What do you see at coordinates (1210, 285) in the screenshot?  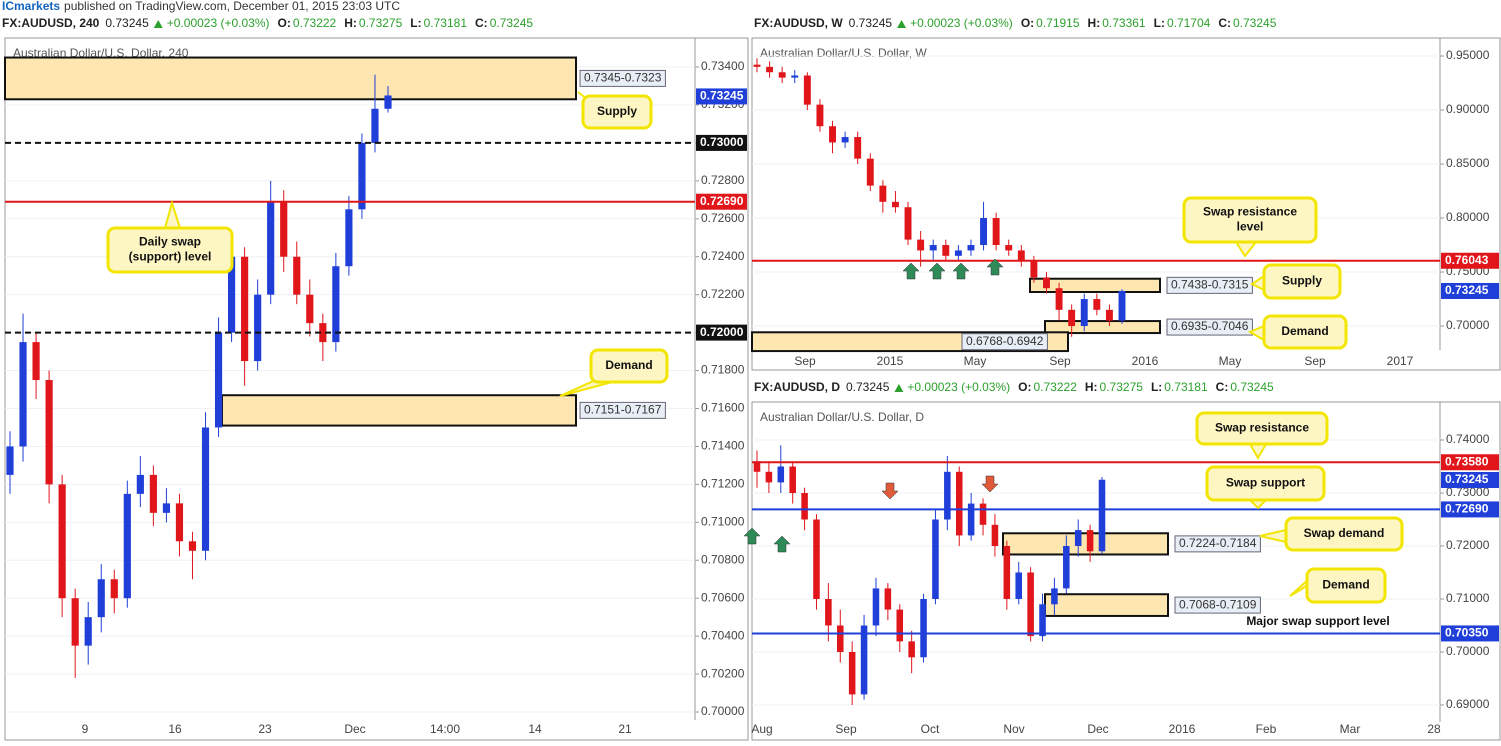 I see `zone-label: 0.7438-0.7315` at bounding box center [1210, 285].